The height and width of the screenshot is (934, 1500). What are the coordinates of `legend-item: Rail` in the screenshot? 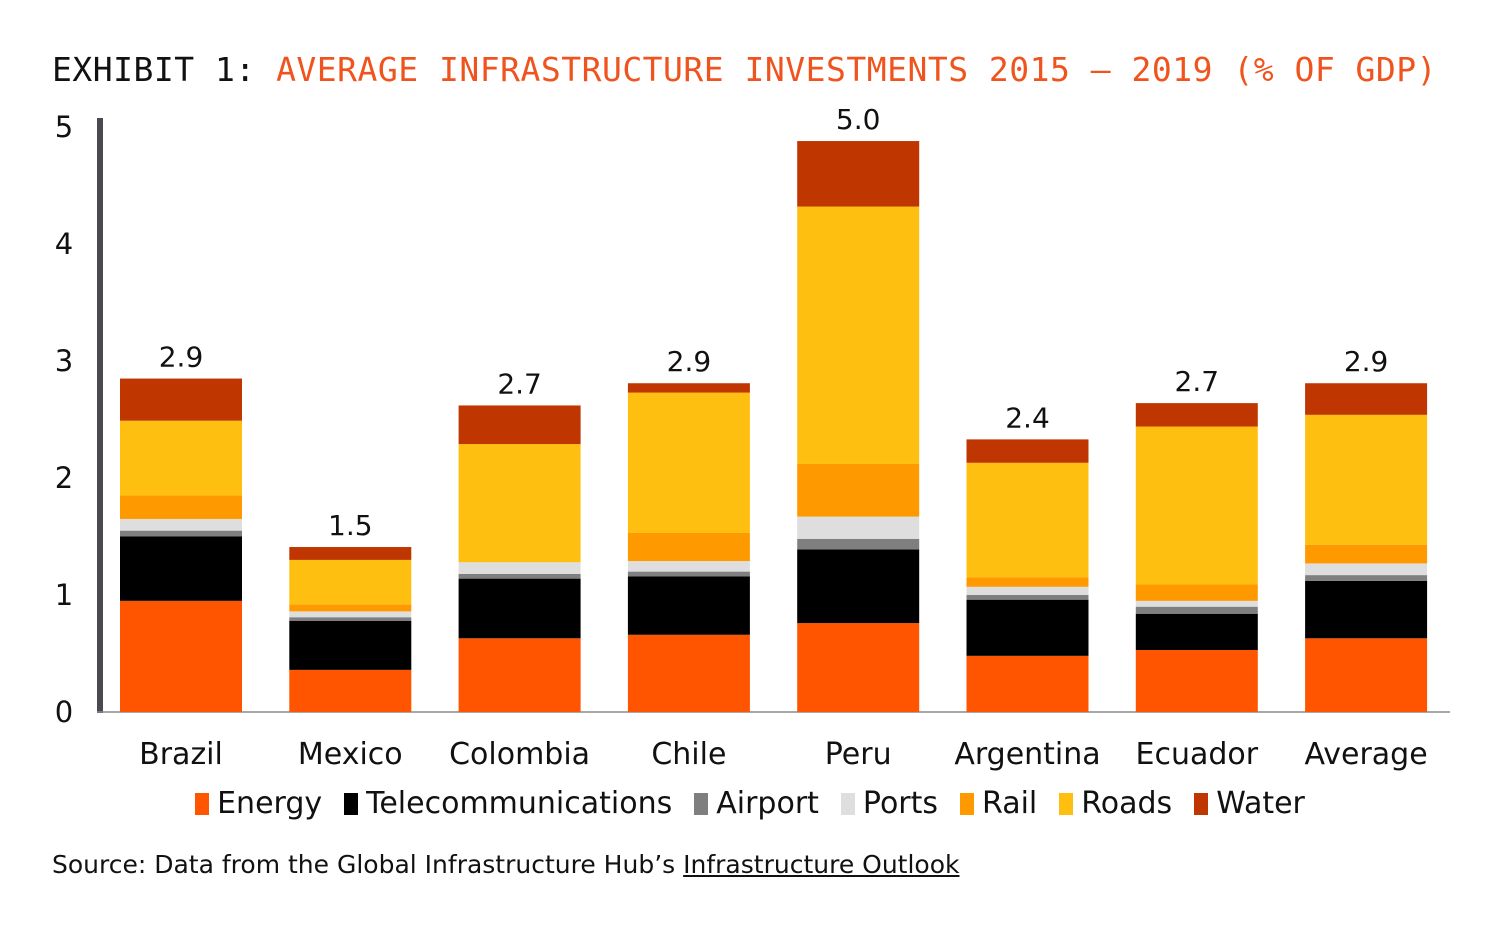 It's located at (998, 803).